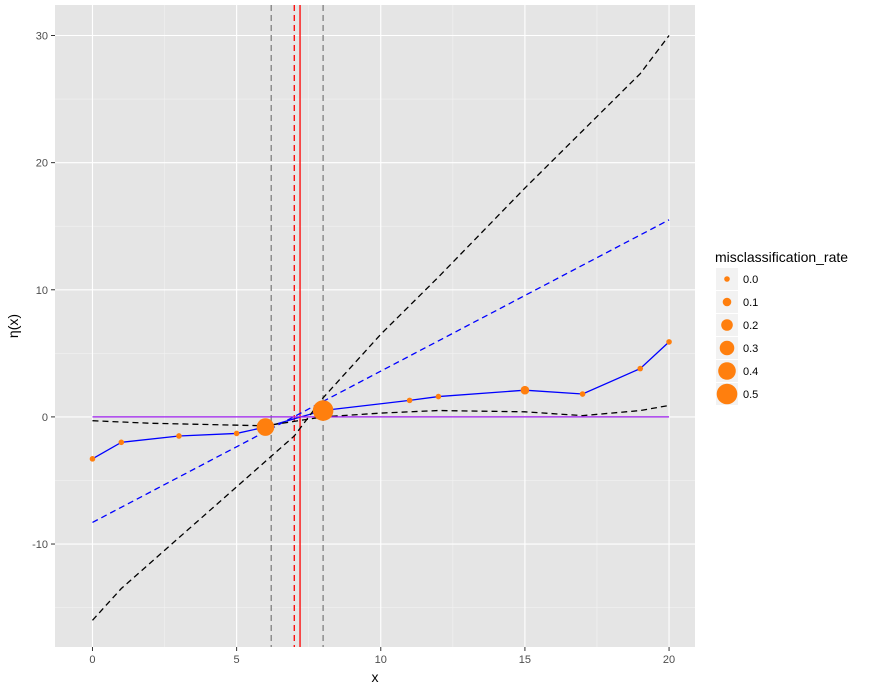 The image size is (871, 688). What do you see at coordinates (750, 280) in the screenshot?
I see `legend-key-label: 0.0` at bounding box center [750, 280].